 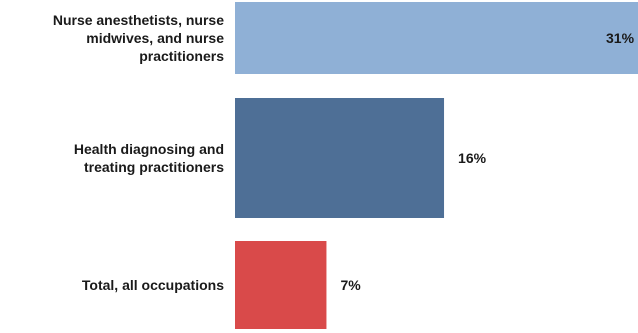 I want to click on category-label-1-line-0: Health diagnosing and, so click(x=149, y=149).